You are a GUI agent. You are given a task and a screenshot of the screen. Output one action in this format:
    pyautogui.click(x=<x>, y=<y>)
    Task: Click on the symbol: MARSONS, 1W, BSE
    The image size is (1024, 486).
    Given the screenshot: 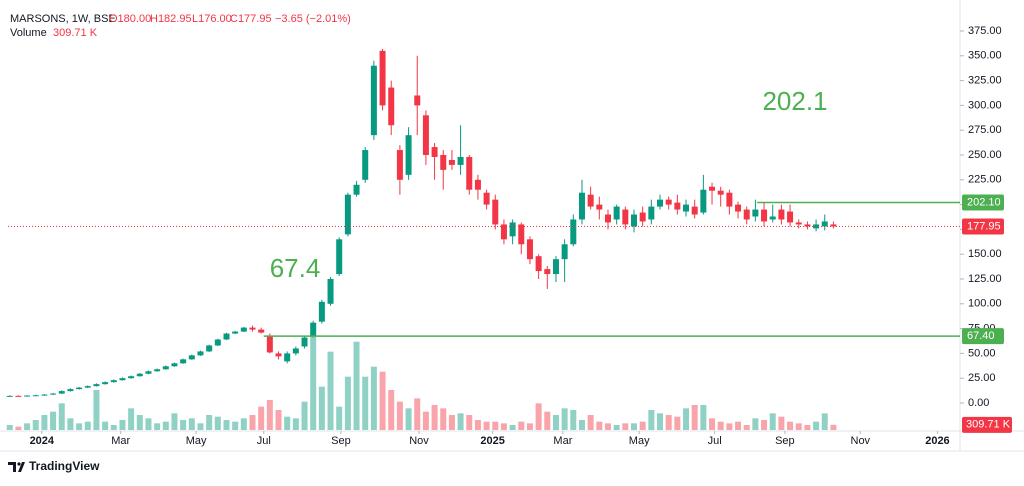 What is the action you would take?
    pyautogui.click(x=63, y=19)
    